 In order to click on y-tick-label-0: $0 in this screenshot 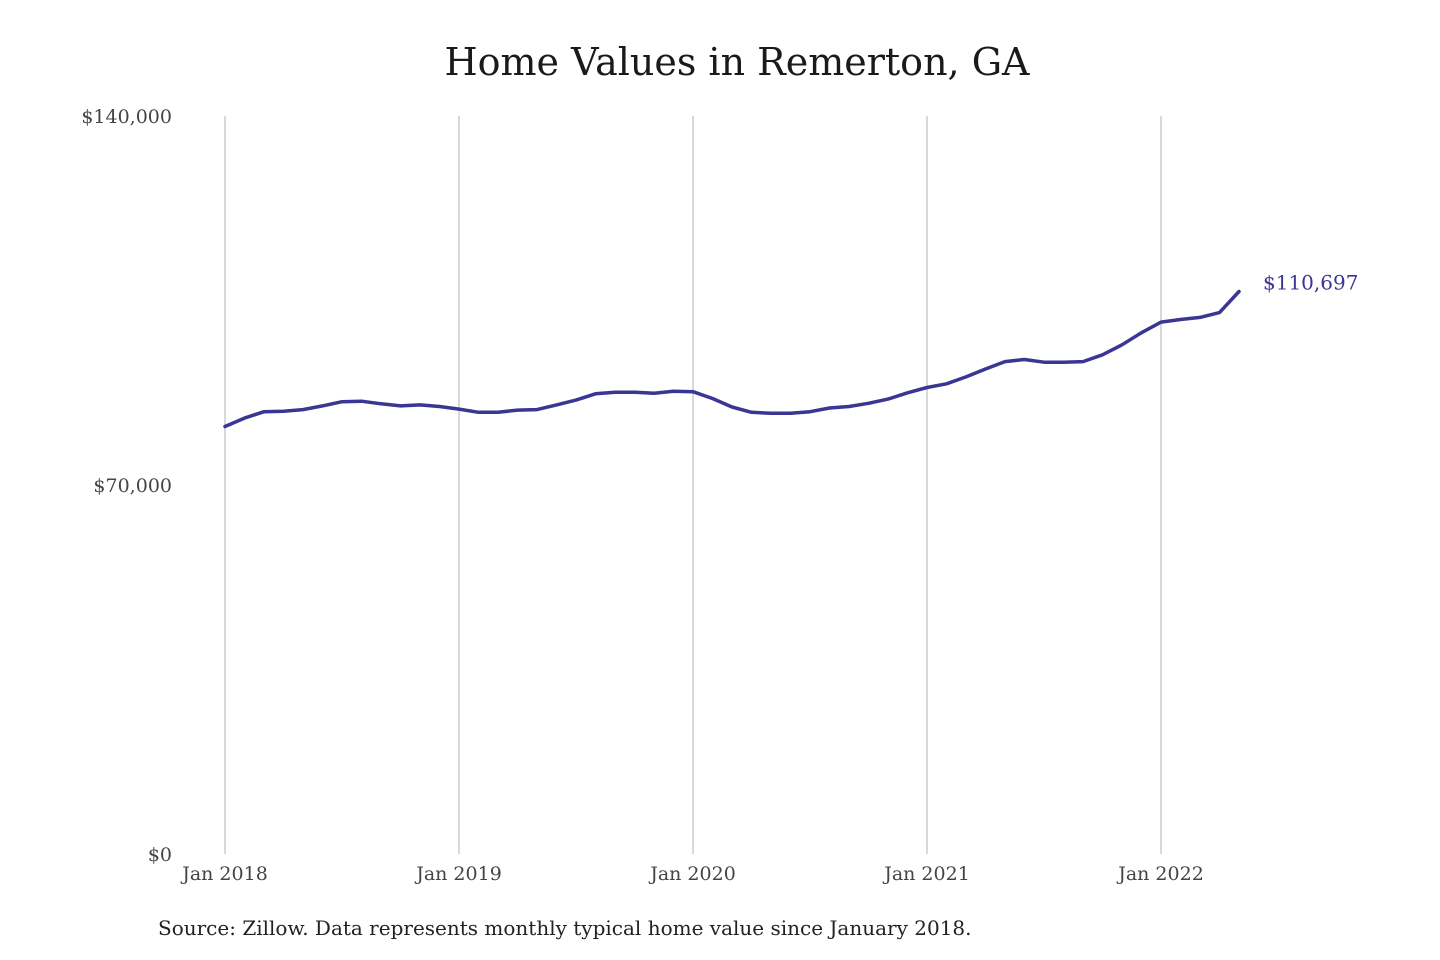, I will do `click(160, 855)`.